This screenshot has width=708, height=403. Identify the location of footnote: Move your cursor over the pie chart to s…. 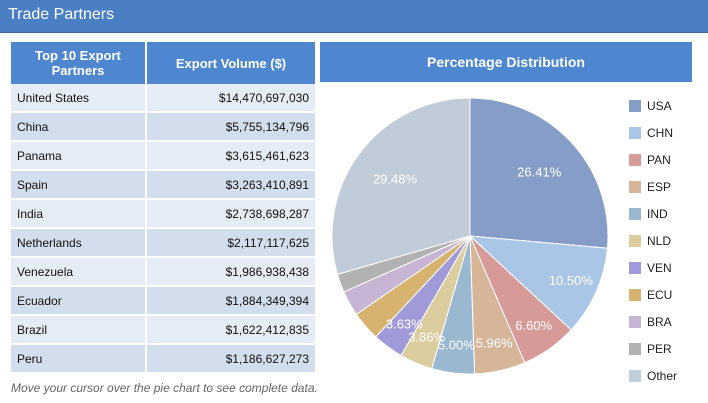
(164, 388).